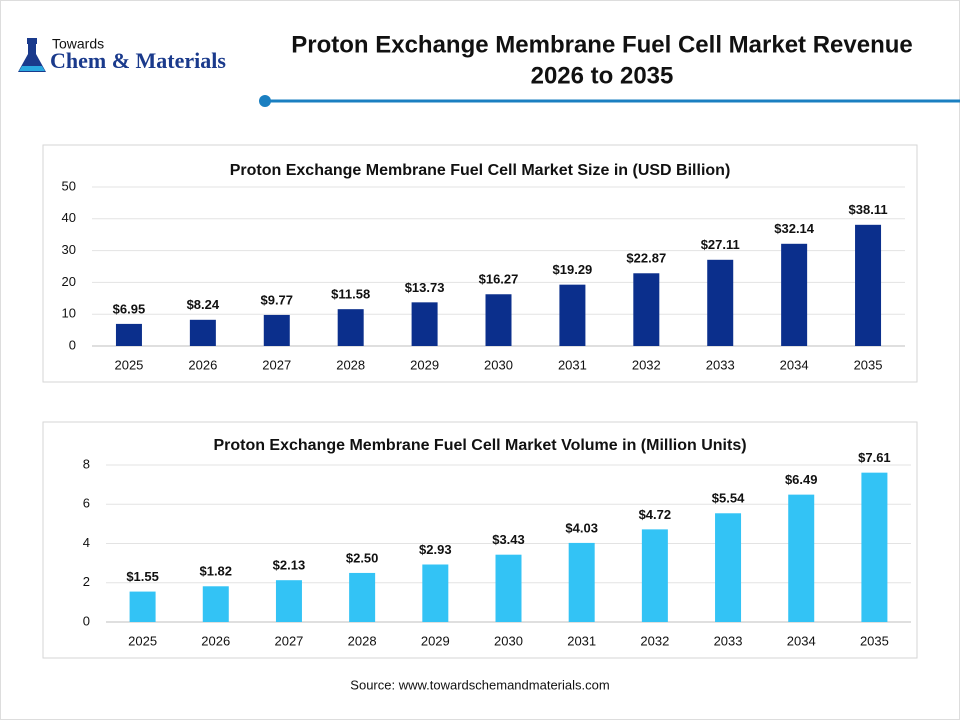  Describe the element at coordinates (276, 299) in the screenshot. I see `value-label: $9.77` at that location.